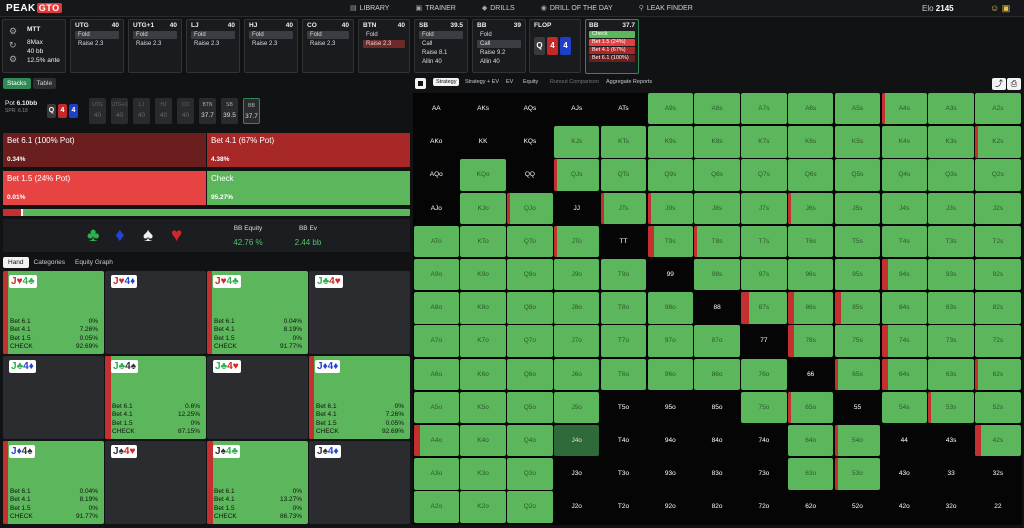  Describe the element at coordinates (858, 407) in the screenshot. I see `matrix-cell: 55` at that location.